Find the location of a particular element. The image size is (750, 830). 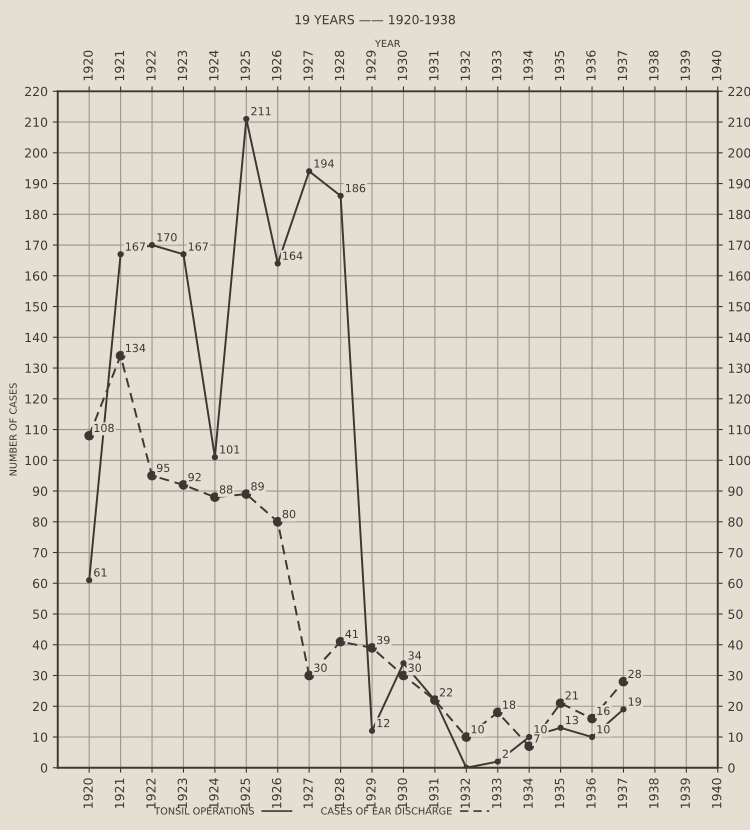

x2-tick-label: 1939 is located at coordinates (685, 65).